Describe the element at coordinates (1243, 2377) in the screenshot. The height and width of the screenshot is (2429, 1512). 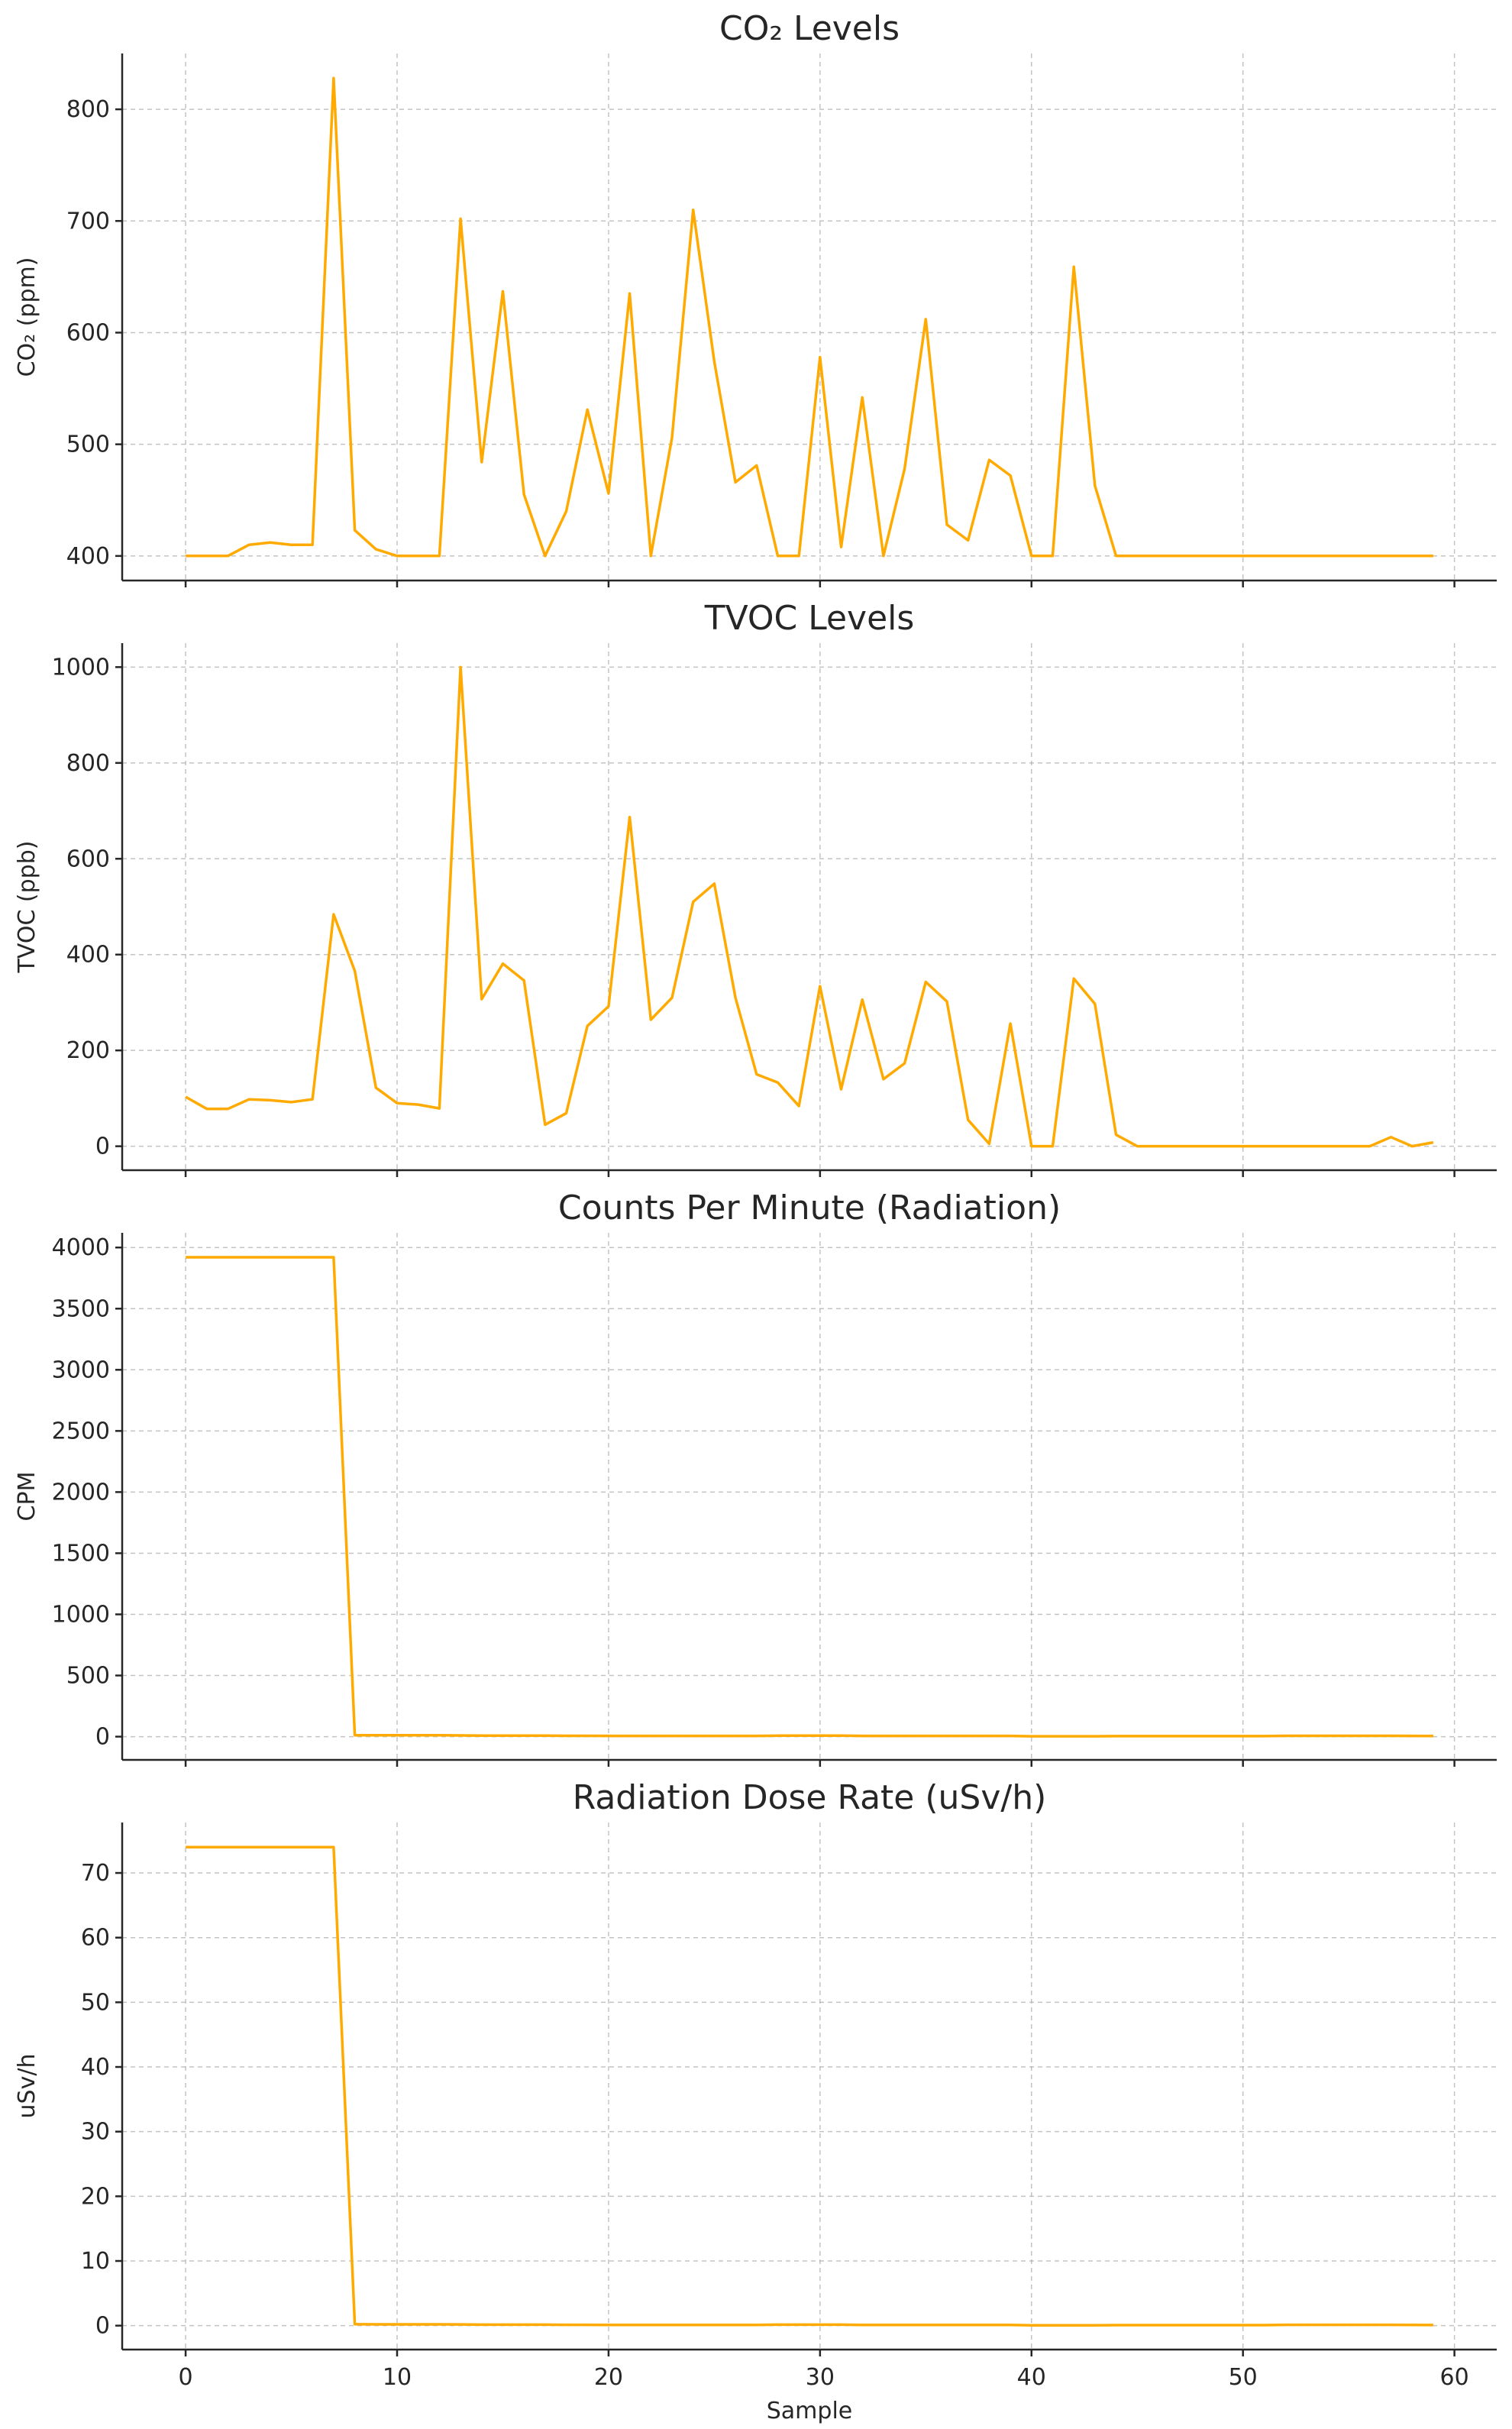
I see `x-tick-label: 50` at that location.